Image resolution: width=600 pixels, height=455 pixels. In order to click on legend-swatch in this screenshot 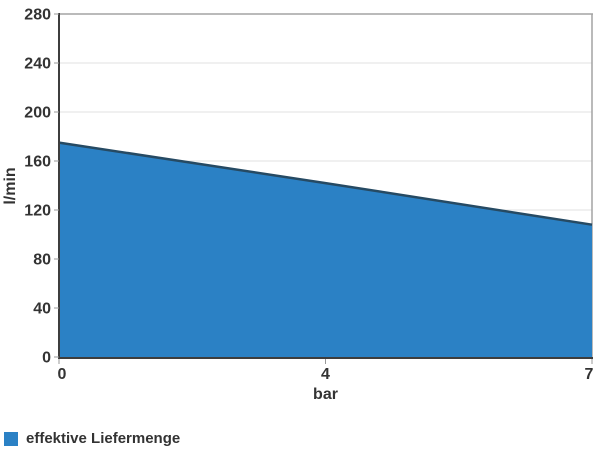, I will do `click(11, 438)`.